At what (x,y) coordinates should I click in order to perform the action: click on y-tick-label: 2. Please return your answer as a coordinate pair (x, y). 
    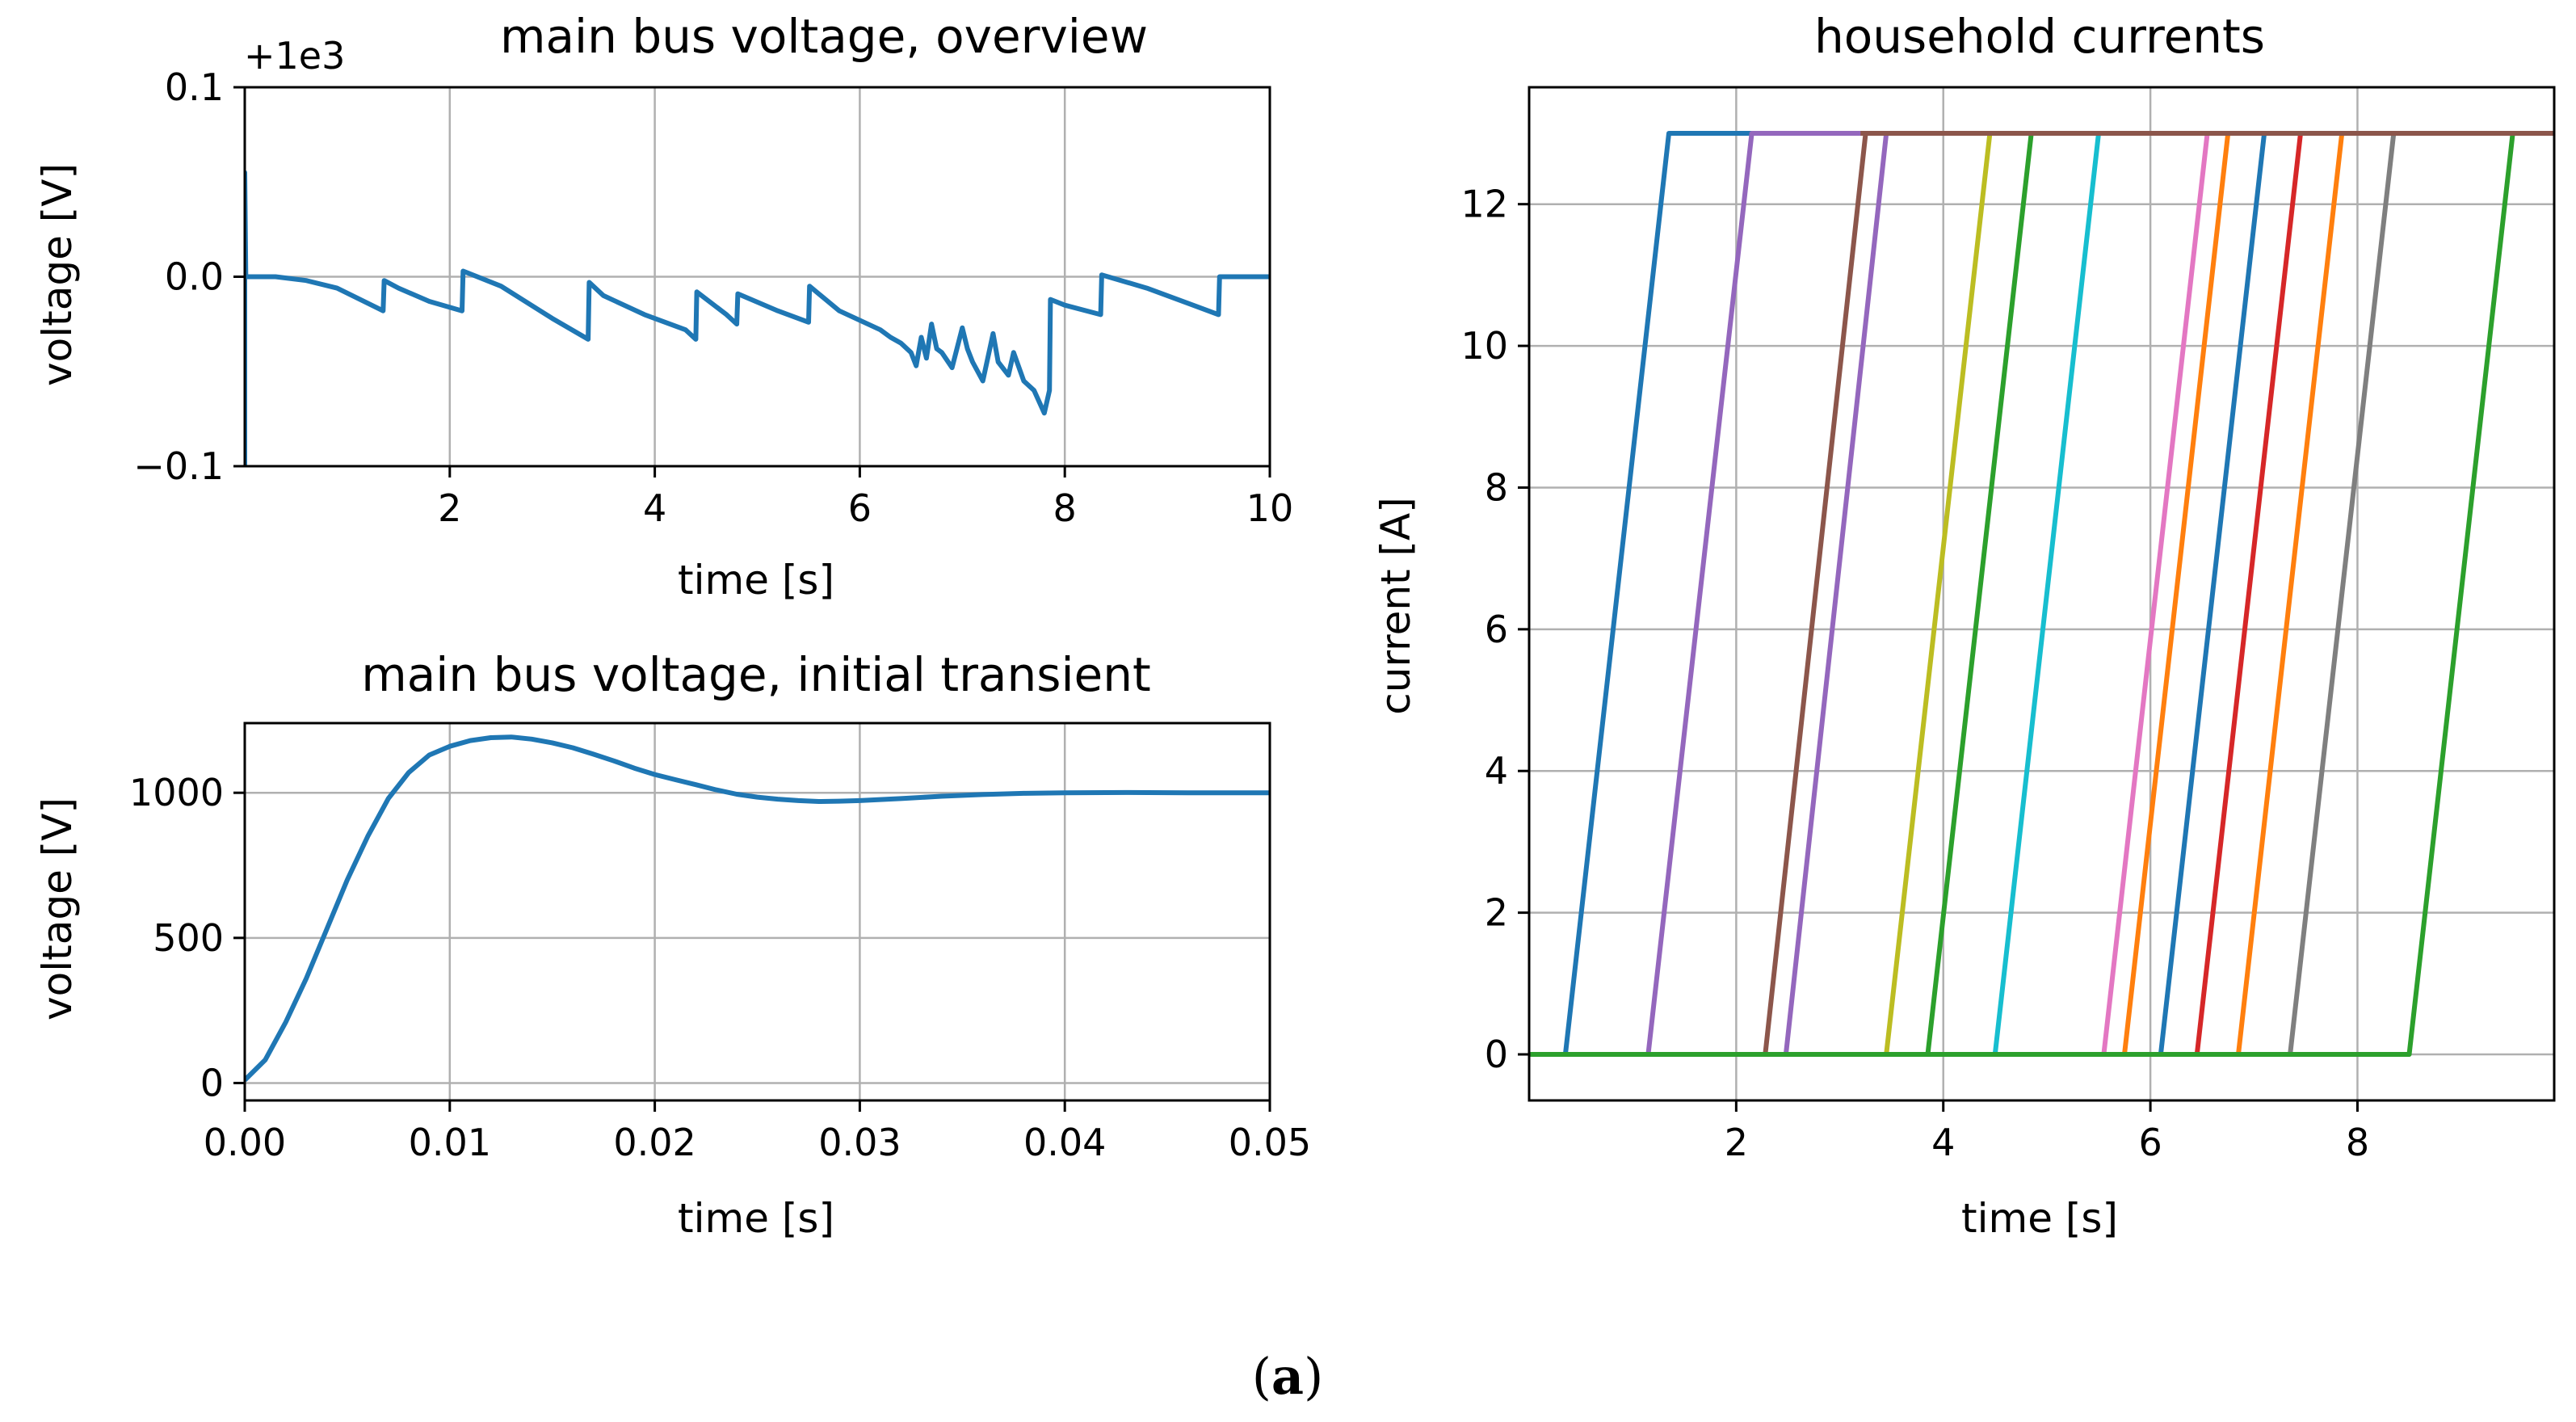
    Looking at the image, I should click on (1497, 913).